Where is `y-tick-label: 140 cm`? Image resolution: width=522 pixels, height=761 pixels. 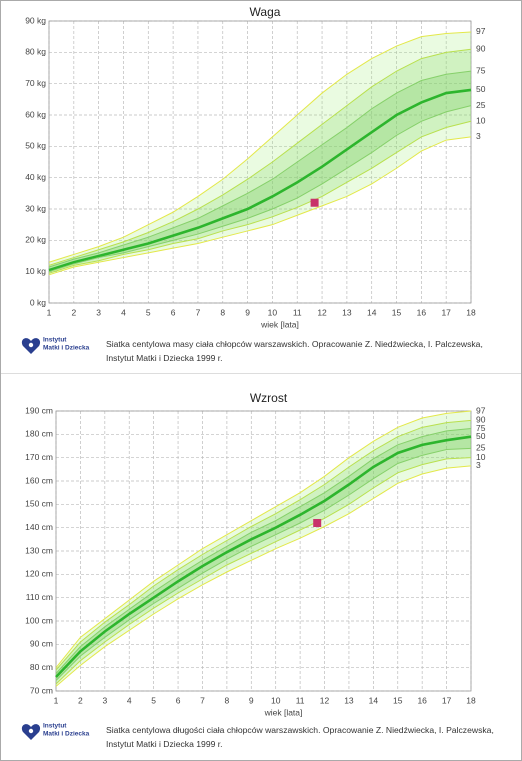
y-tick-label: 140 cm is located at coordinates (39, 527).